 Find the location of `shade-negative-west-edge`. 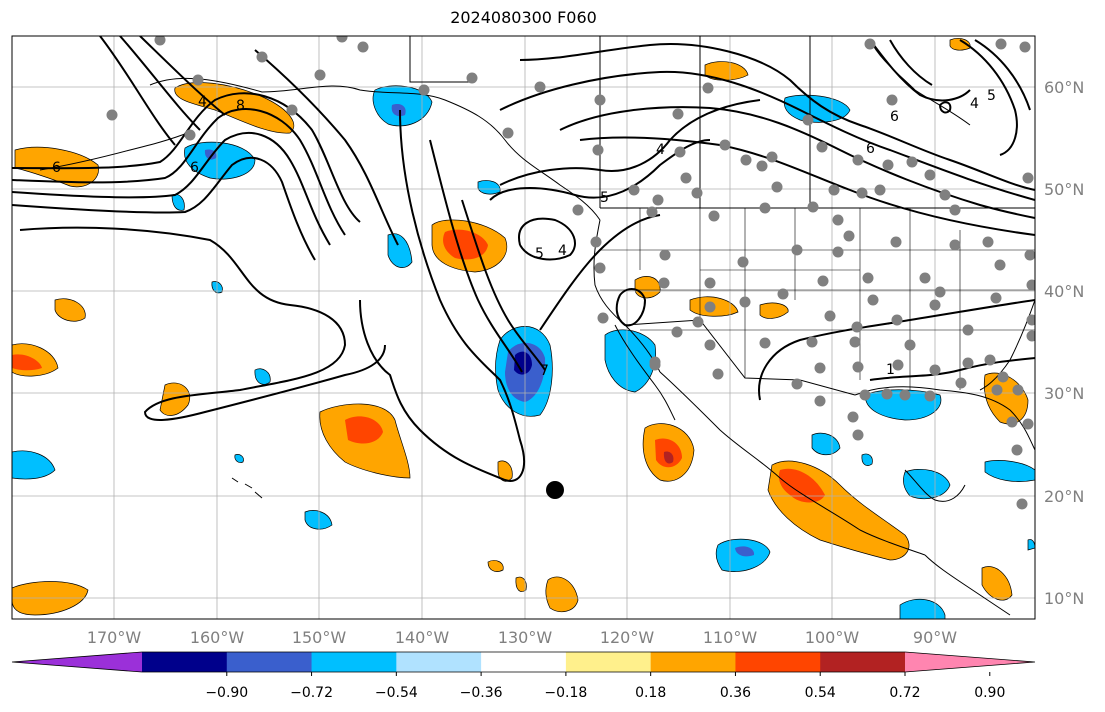

shade-negative-west-edge is located at coordinates (34, 465).